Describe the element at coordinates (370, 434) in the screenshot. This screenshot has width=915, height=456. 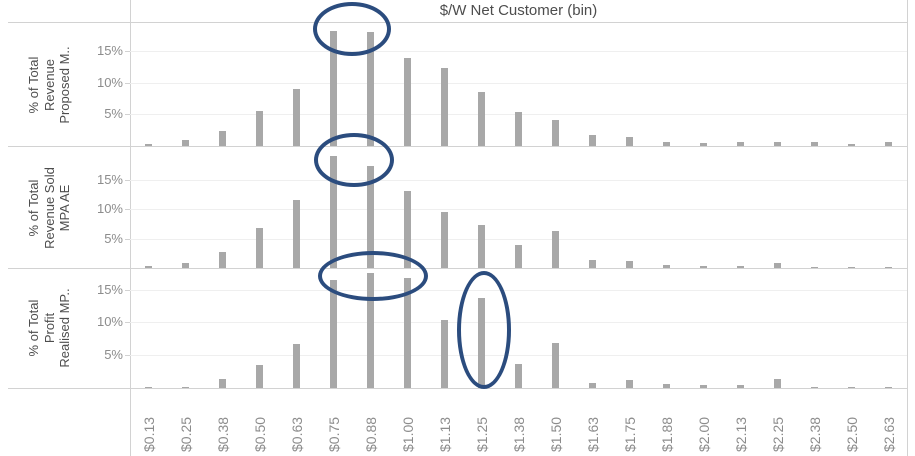
I see `x-tick-label: $0.88` at that location.